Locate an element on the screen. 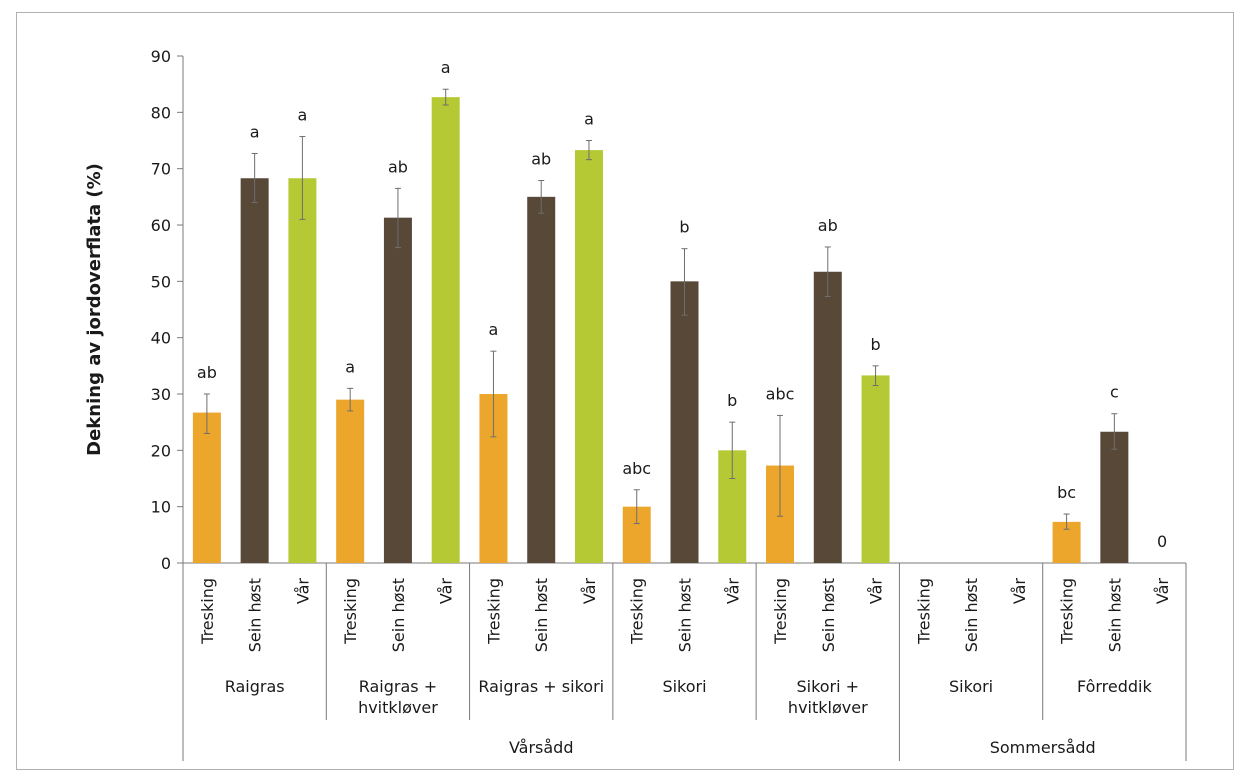 This screenshot has width=1251, height=782. y-axis-title: Dekning av jordoverflata (%) is located at coordinates (94, 309).